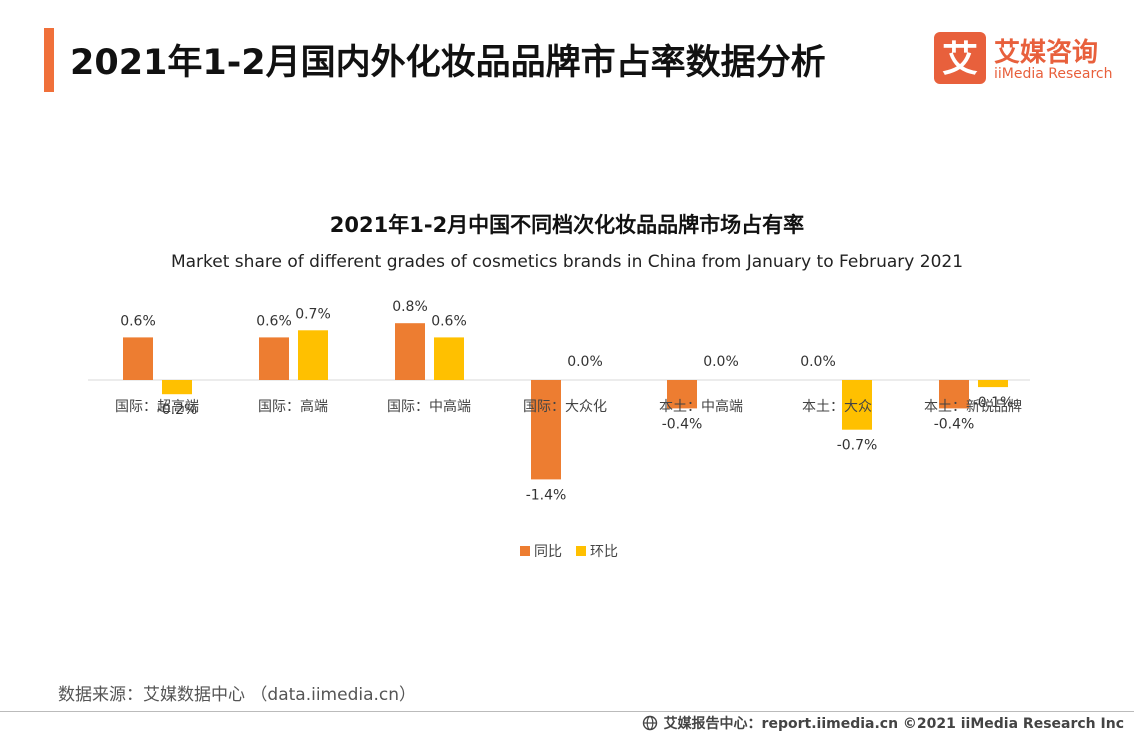  I want to click on legend-label-mom: 环比, so click(604, 552).